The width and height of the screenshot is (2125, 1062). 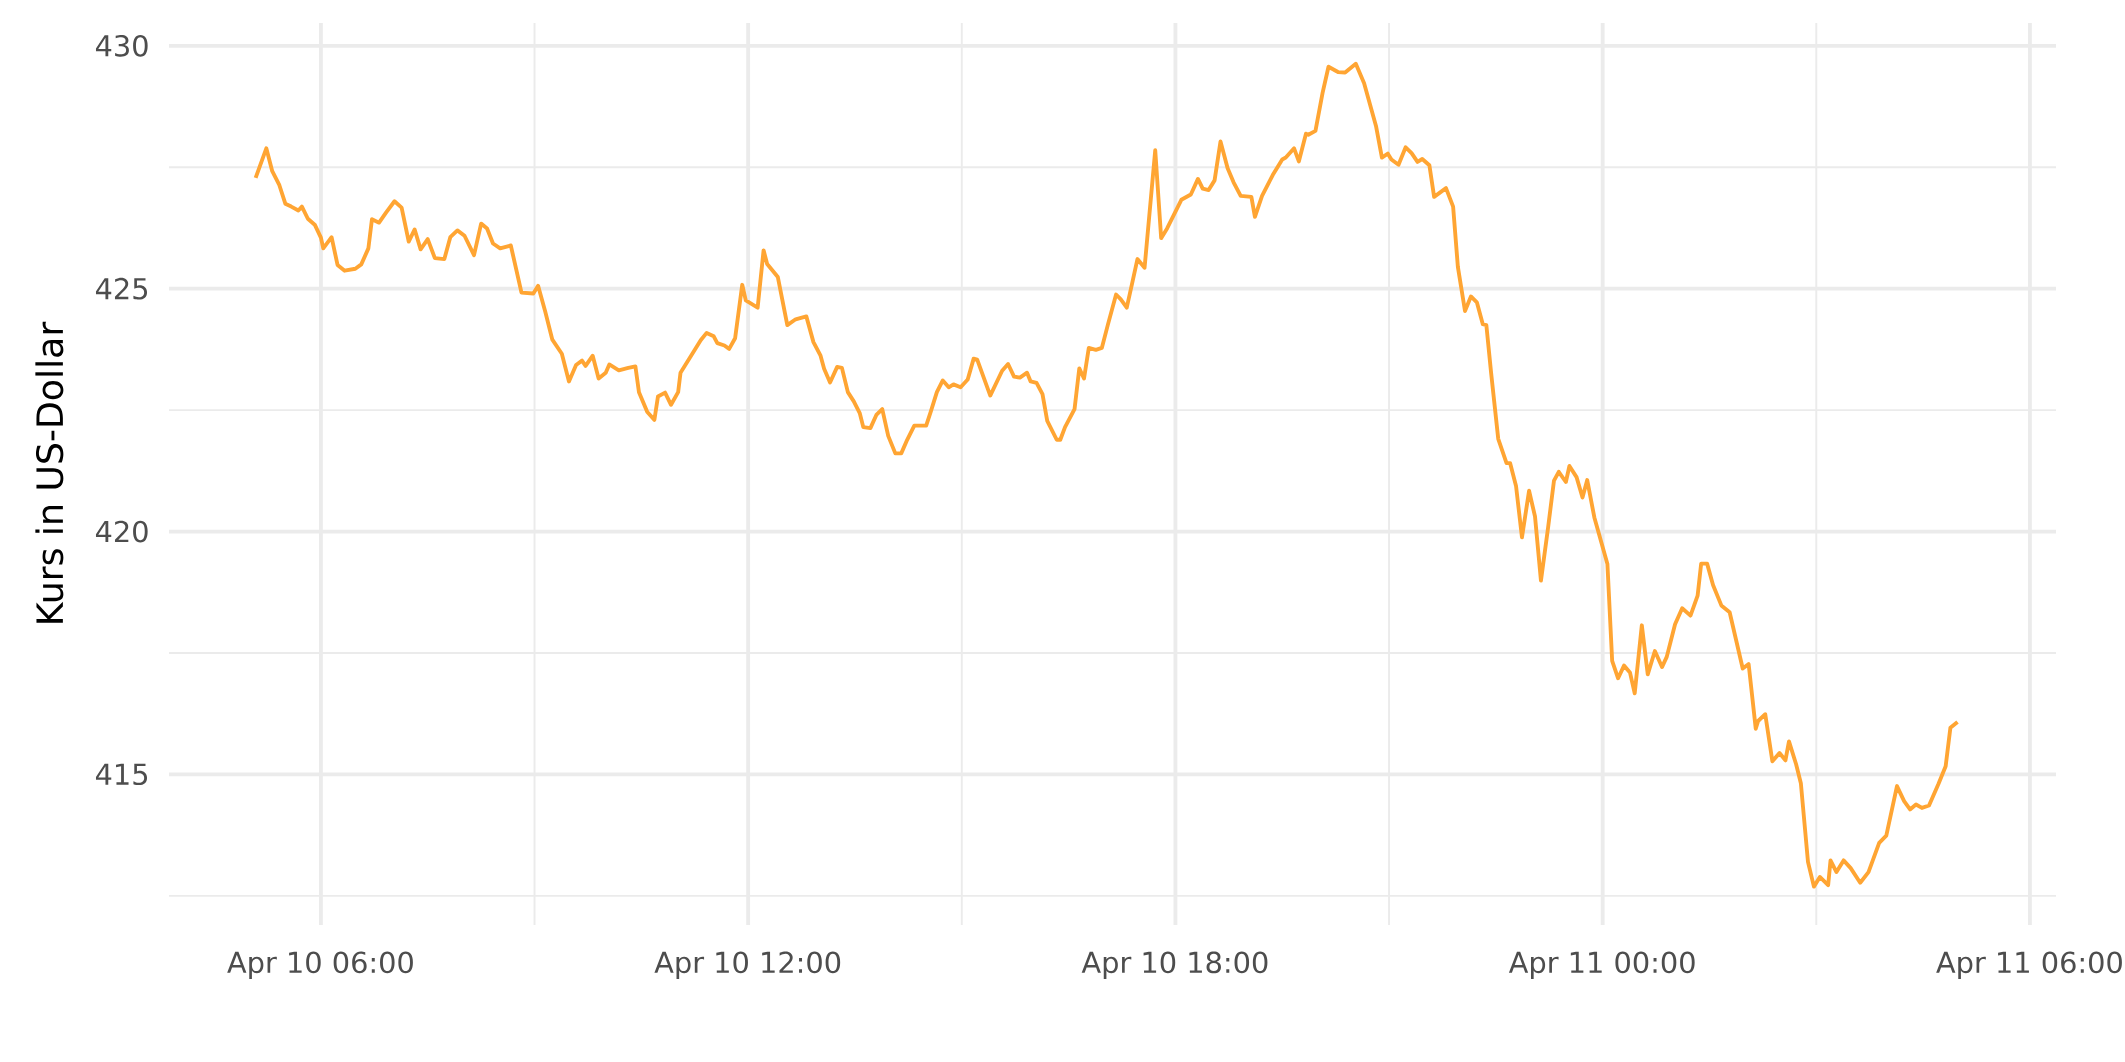 What do you see at coordinates (320, 965) in the screenshot?
I see `x-tick-label: Apr 10 06:00` at bounding box center [320, 965].